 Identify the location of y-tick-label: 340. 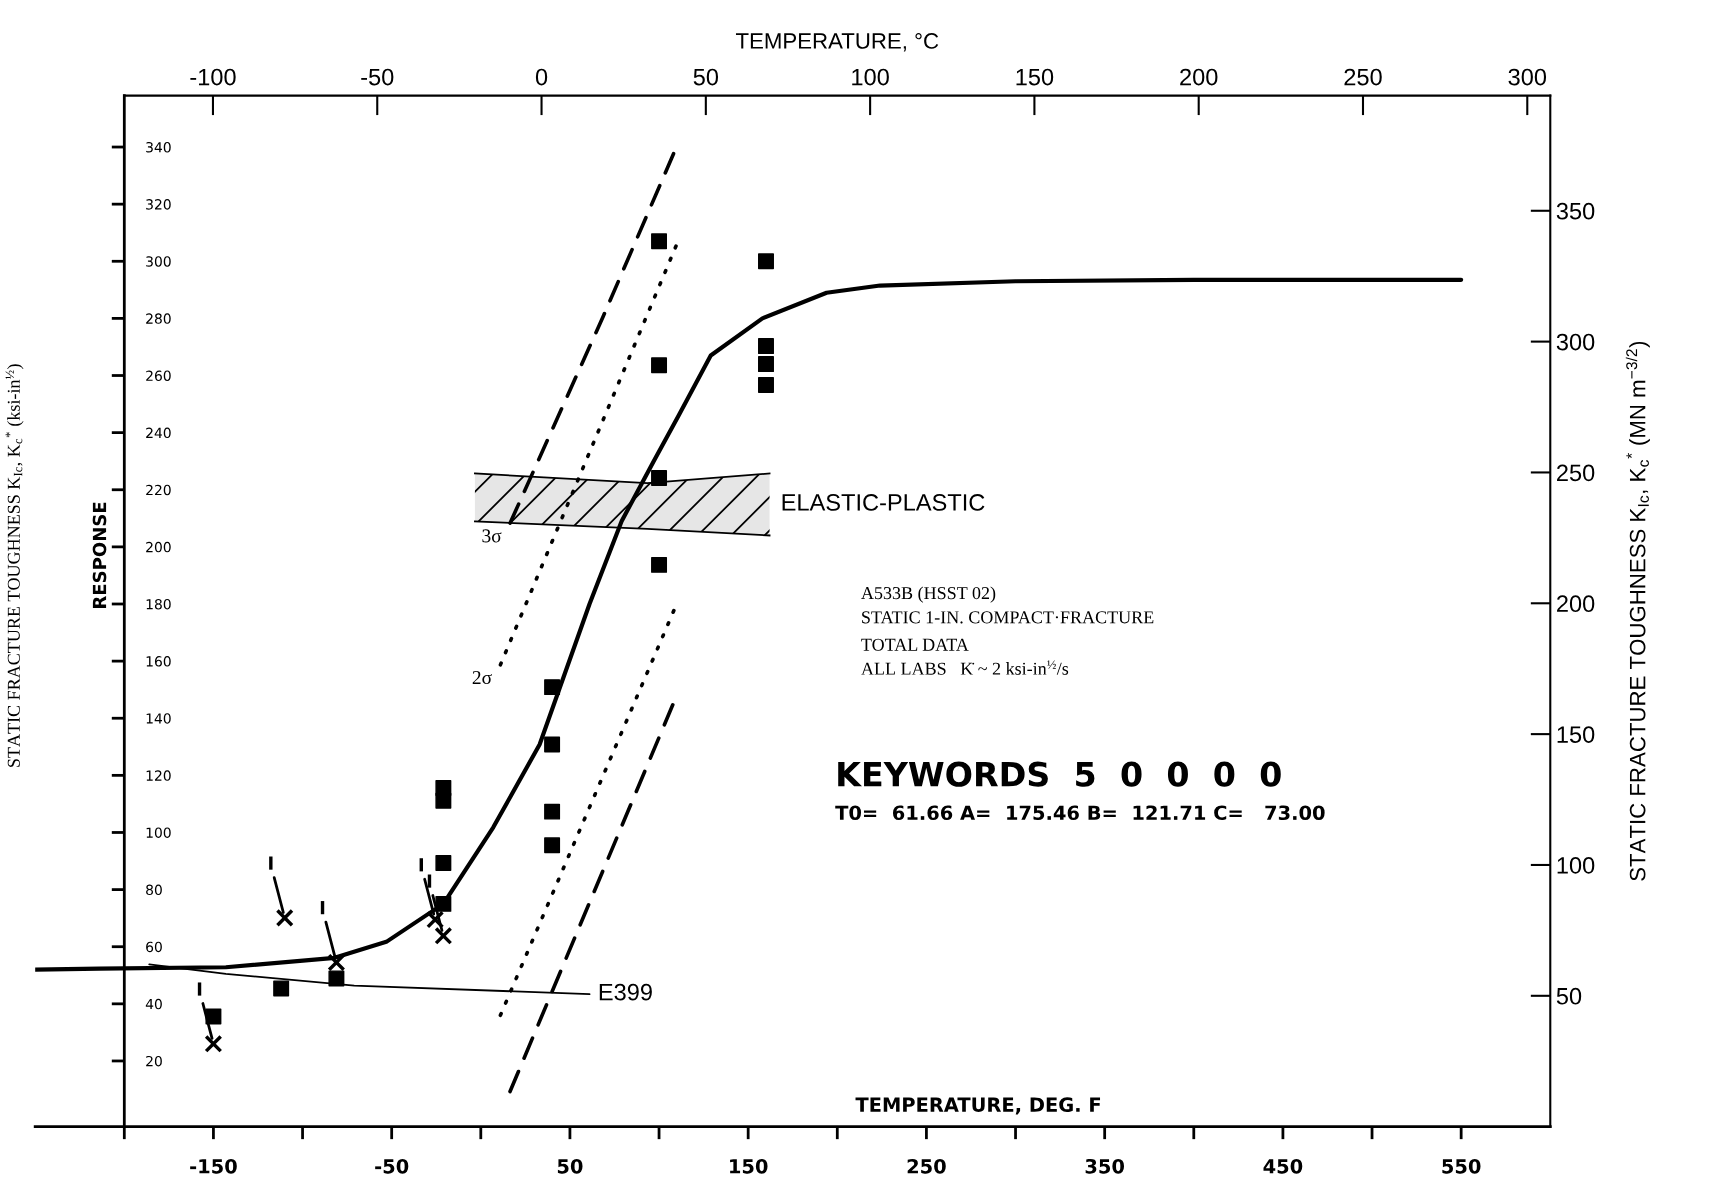
(158, 147).